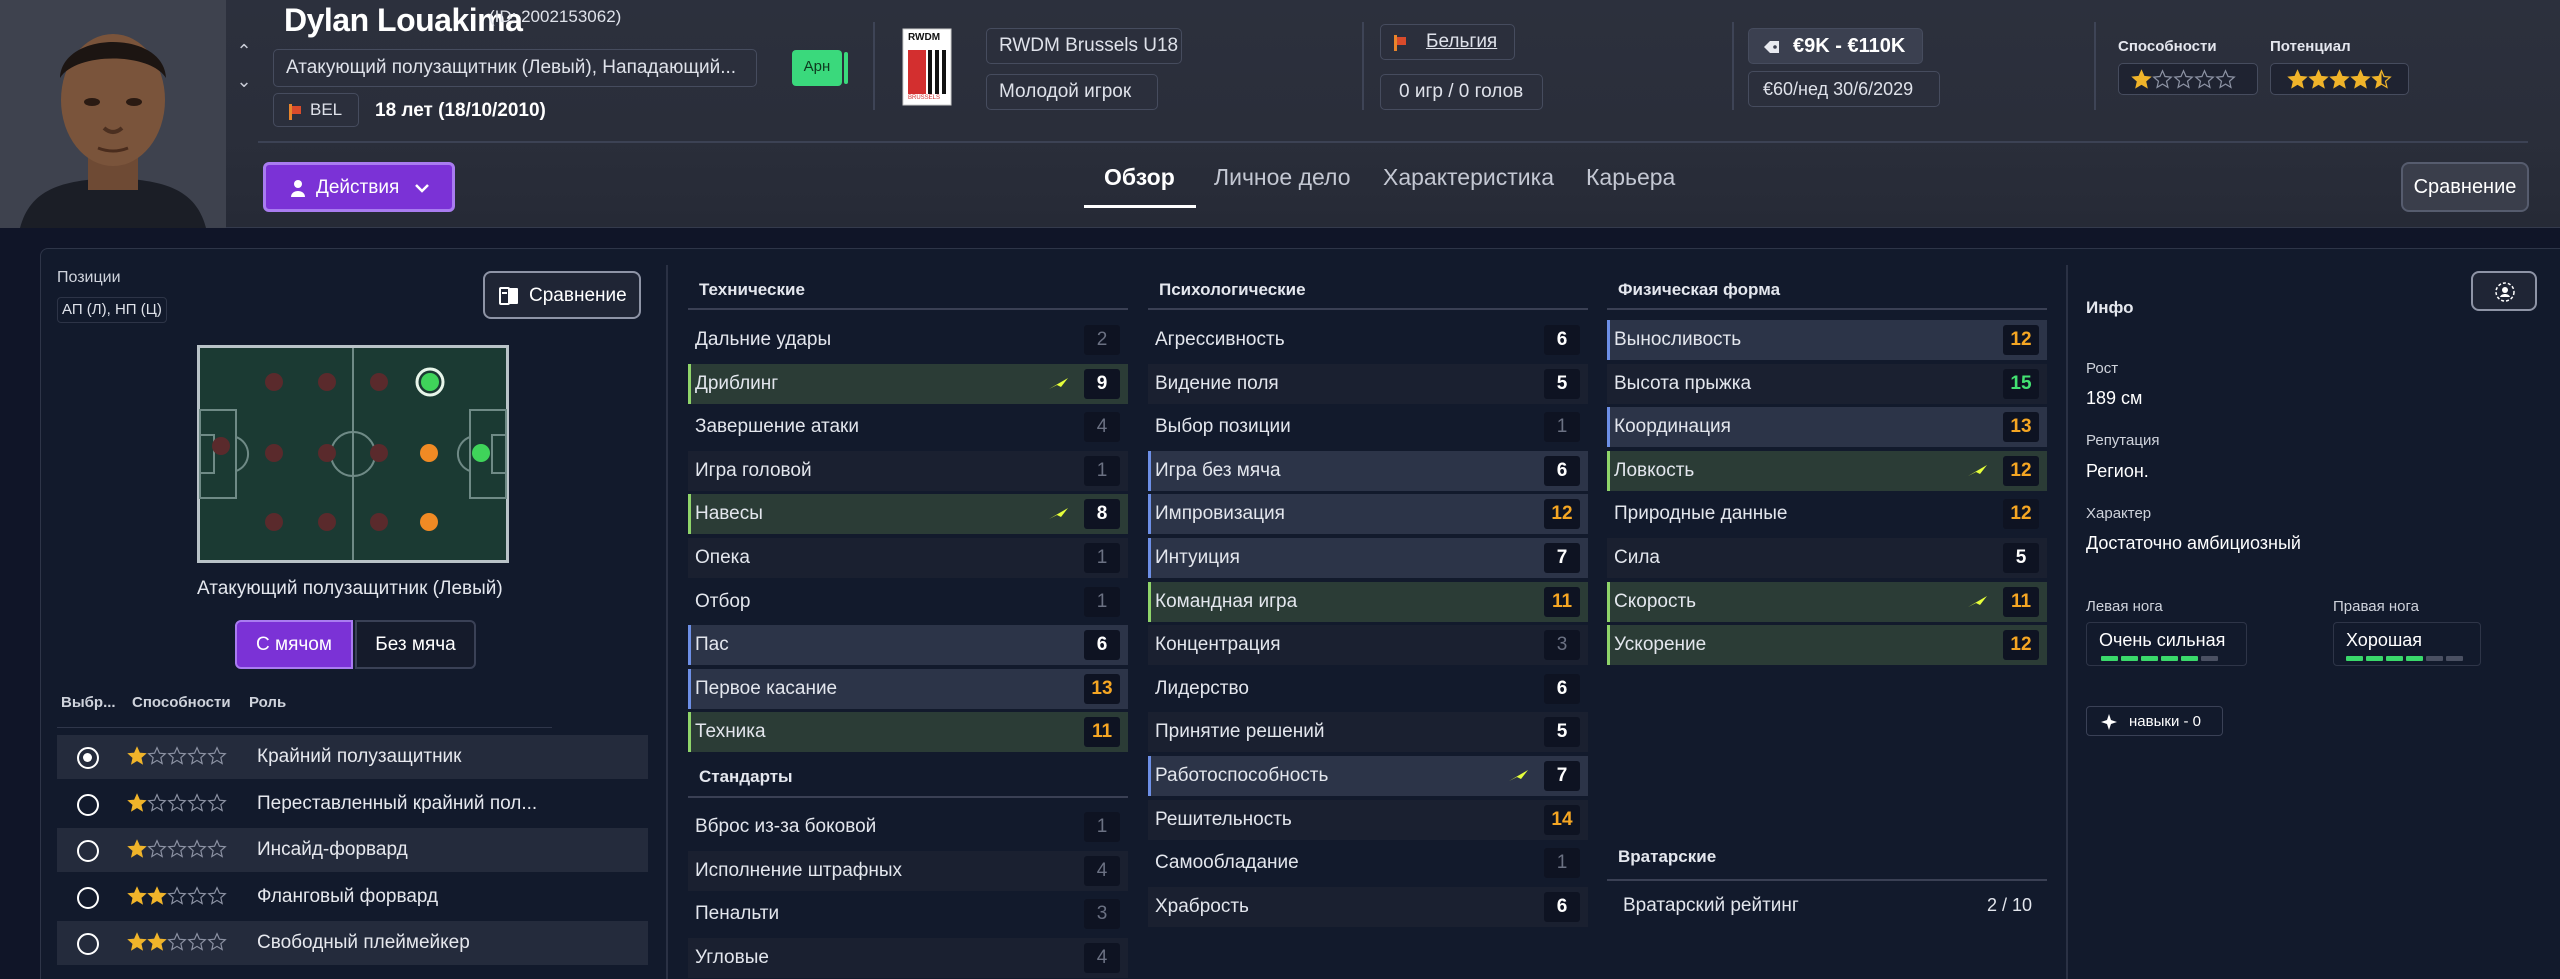 This screenshot has height=979, width=2560. I want to click on attribute-row: Игра головой 1, so click(908, 470).